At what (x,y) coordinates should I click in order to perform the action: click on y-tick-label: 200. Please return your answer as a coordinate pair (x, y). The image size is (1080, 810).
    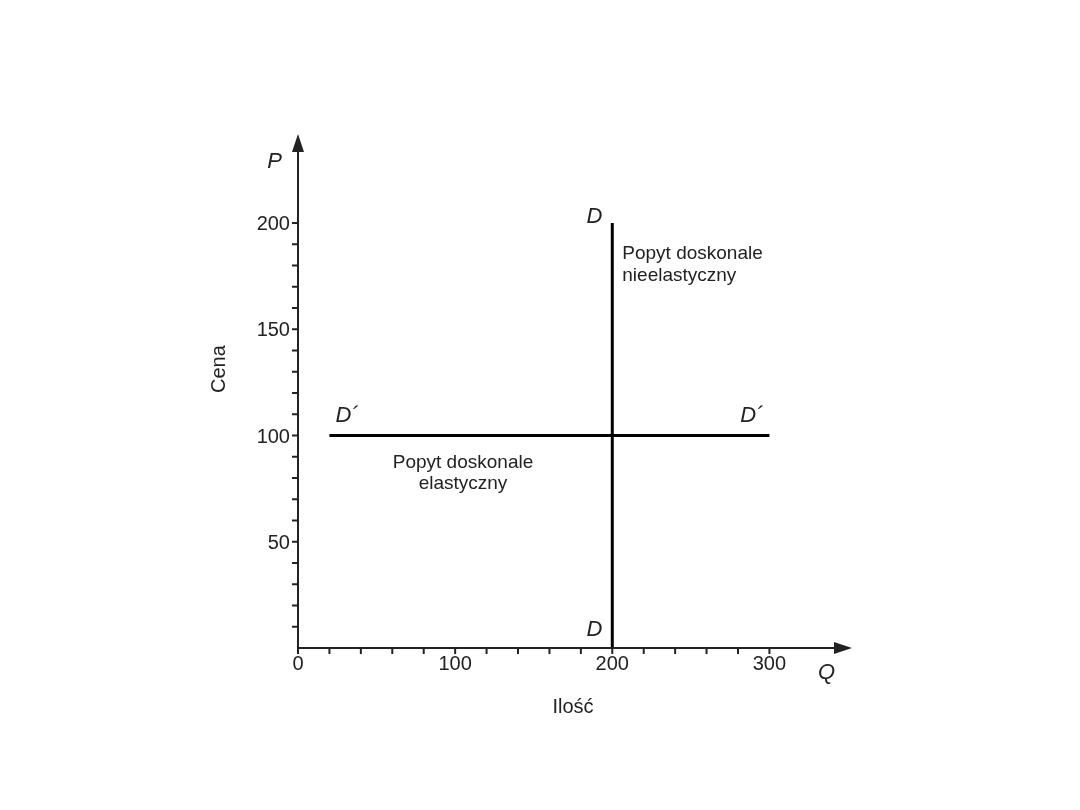
    Looking at the image, I should click on (273, 223).